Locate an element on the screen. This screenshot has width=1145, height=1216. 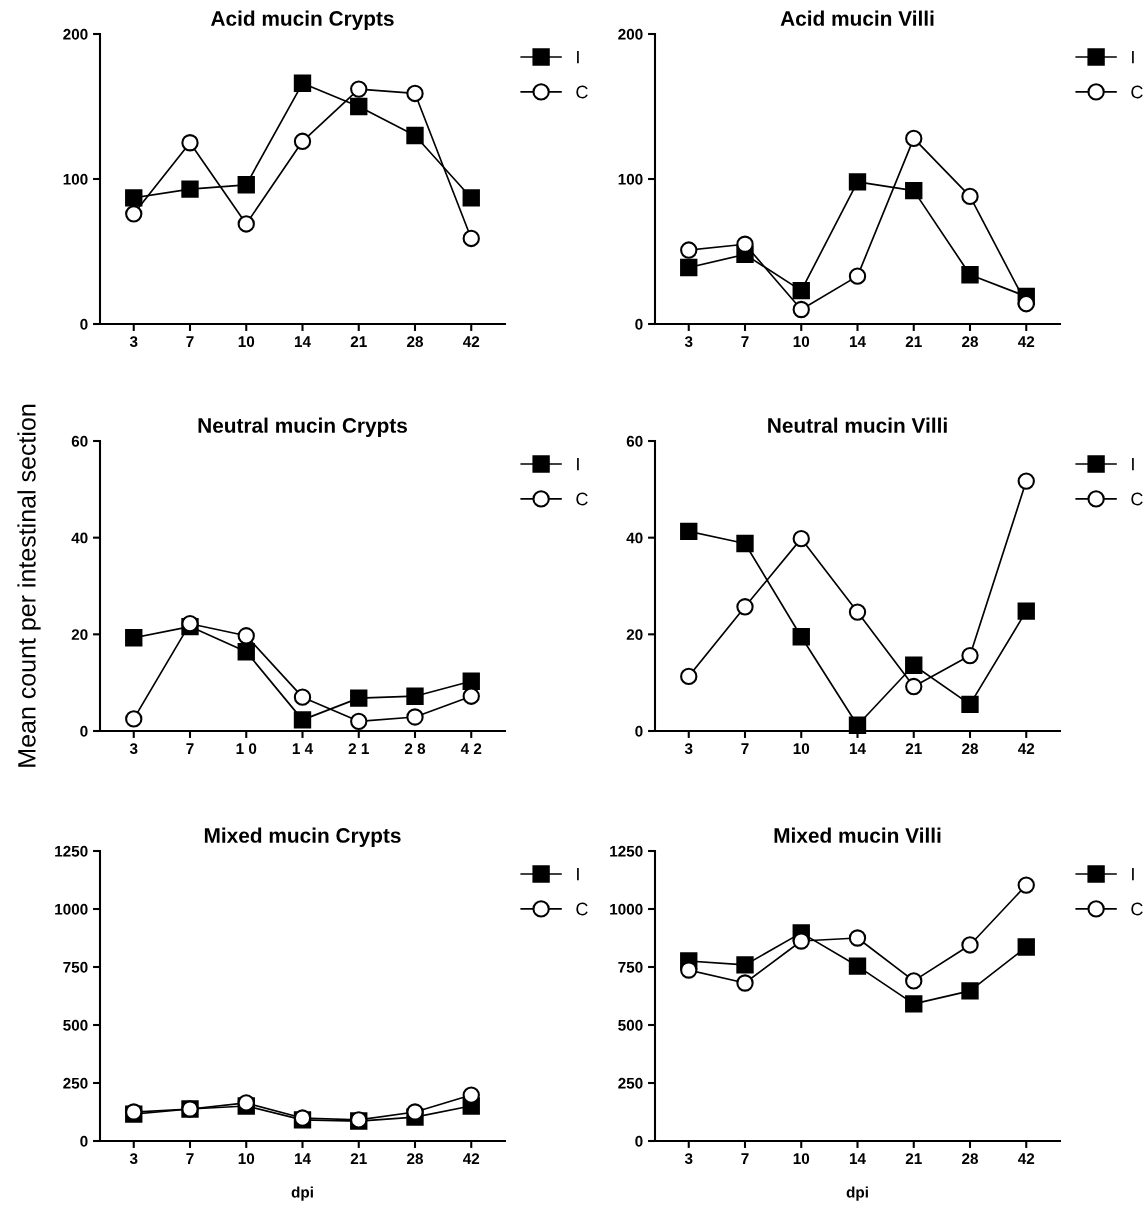
y-axis-title: Mean count per intestinal section is located at coordinates (29, 585).